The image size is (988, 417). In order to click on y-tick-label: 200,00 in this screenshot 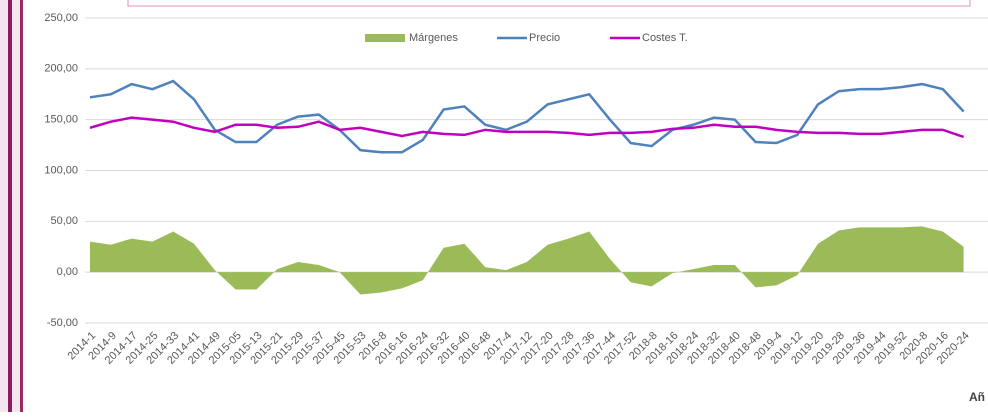, I will do `click(61, 69)`.